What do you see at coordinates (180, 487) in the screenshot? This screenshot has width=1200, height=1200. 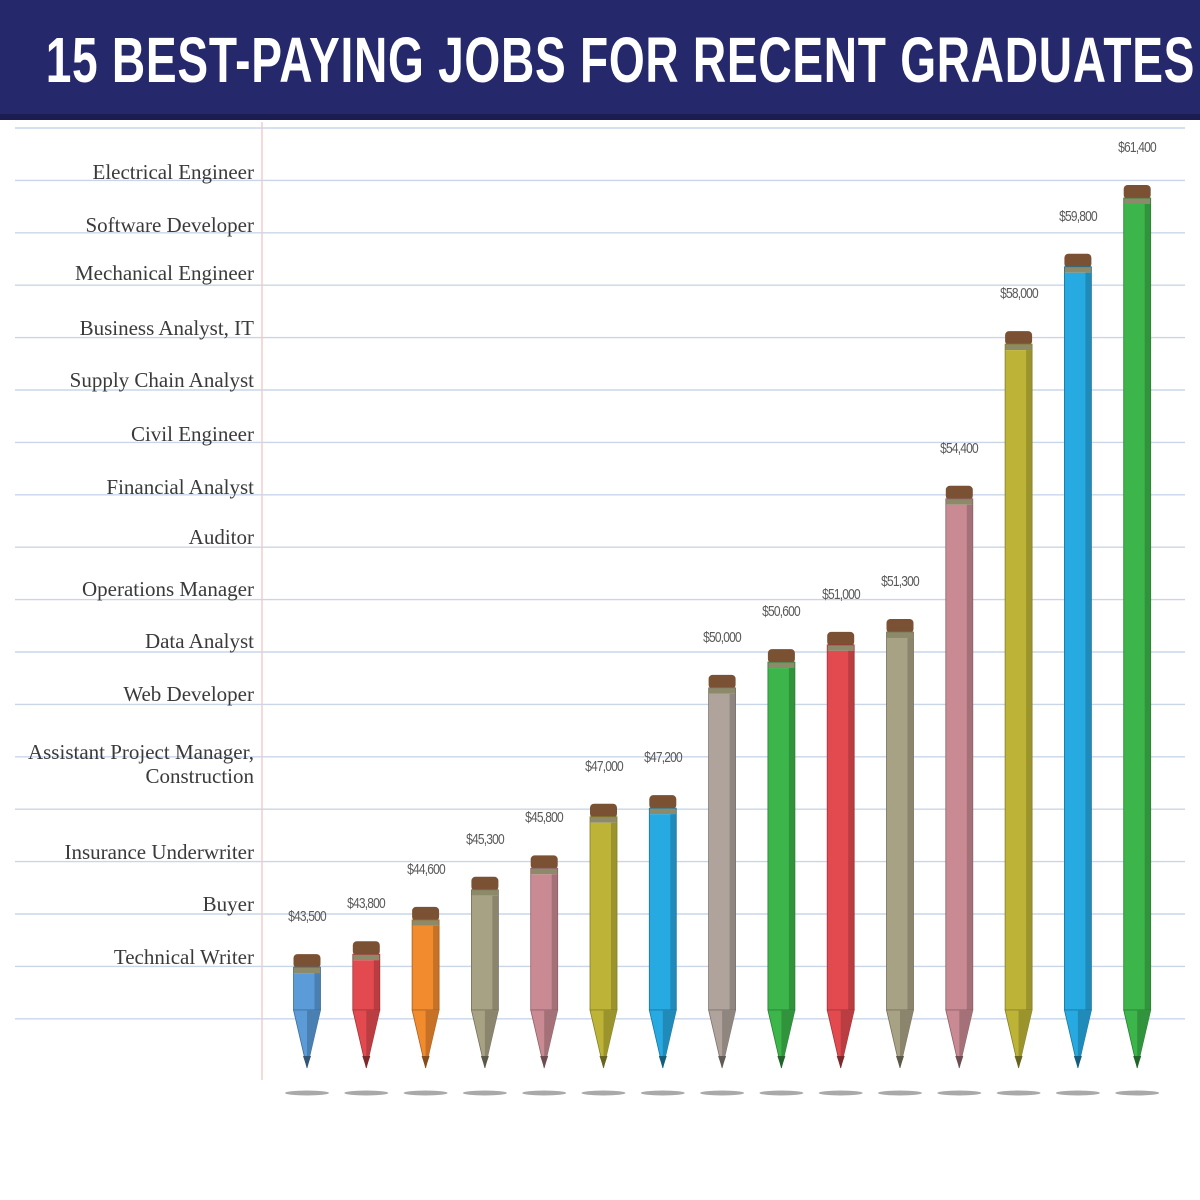 I see `category-label: Financial Analyst` at bounding box center [180, 487].